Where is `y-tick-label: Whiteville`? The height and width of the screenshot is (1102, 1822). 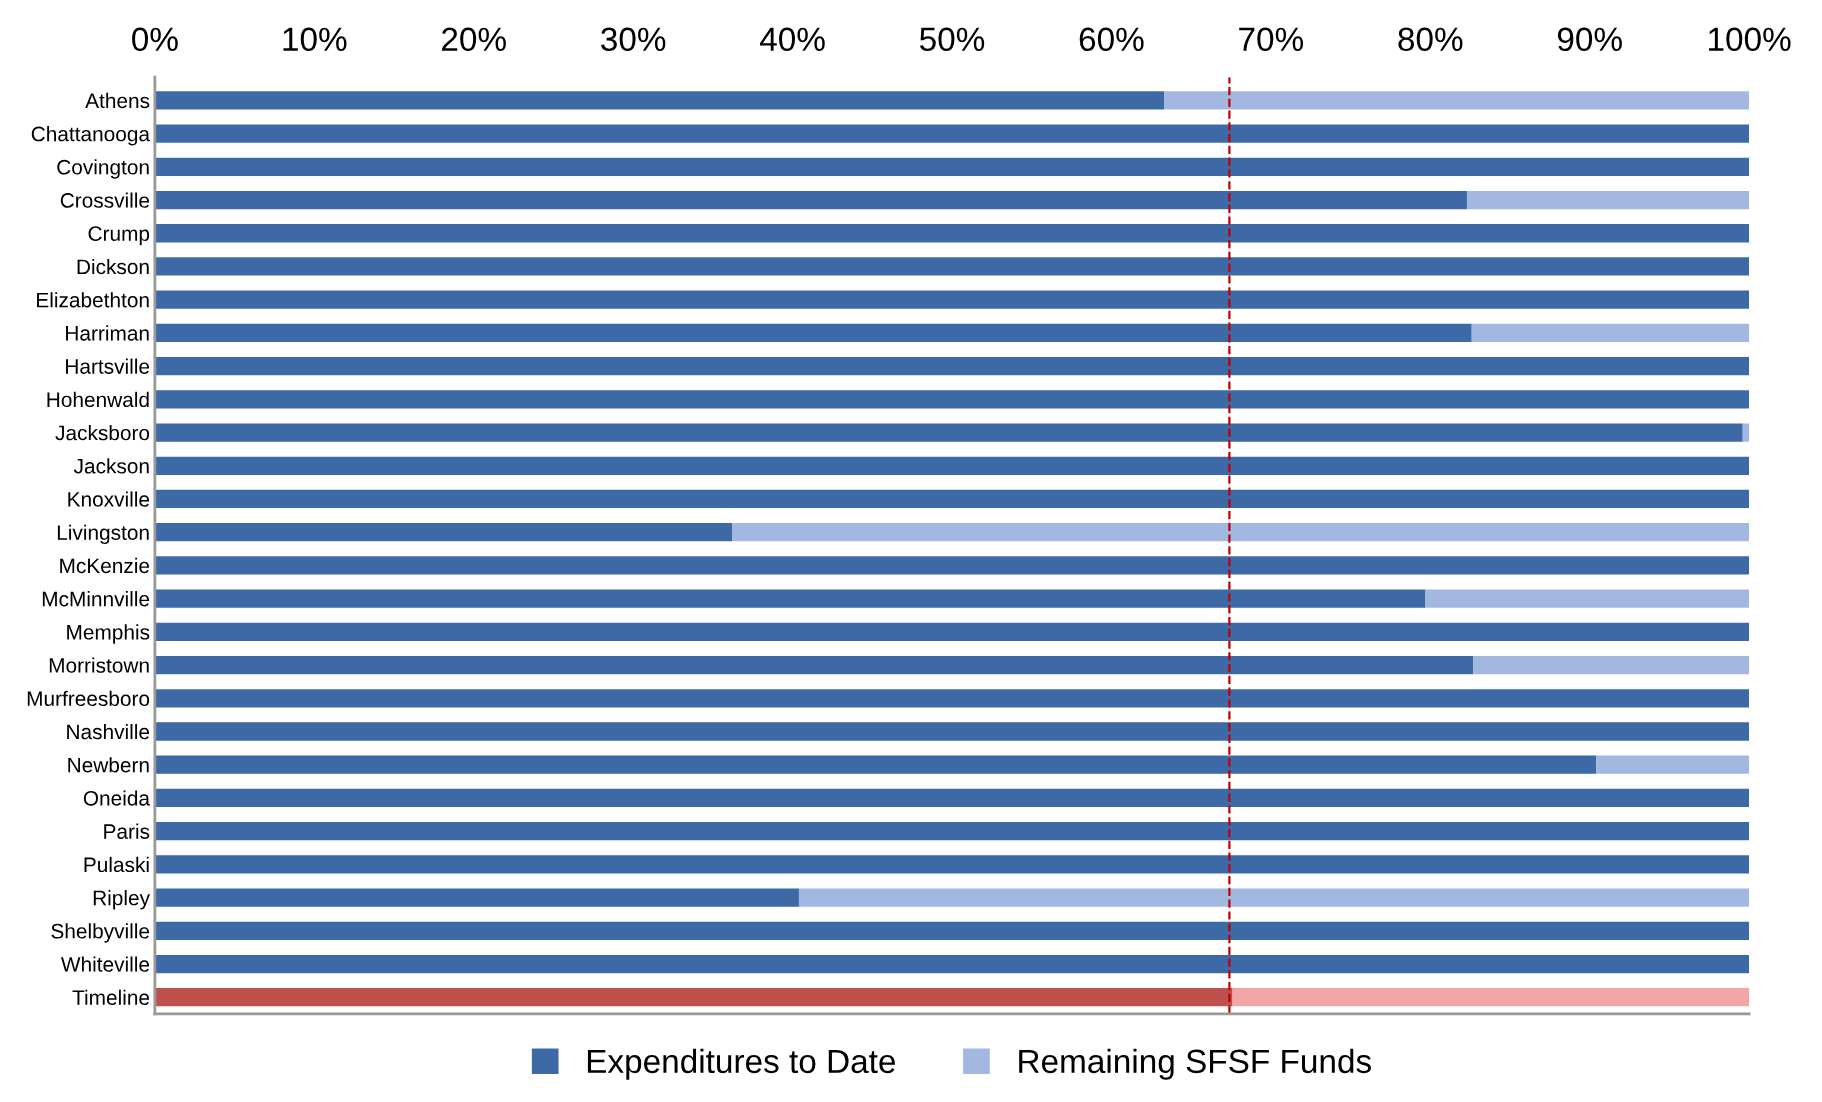
y-tick-label: Whiteville is located at coordinates (105, 964).